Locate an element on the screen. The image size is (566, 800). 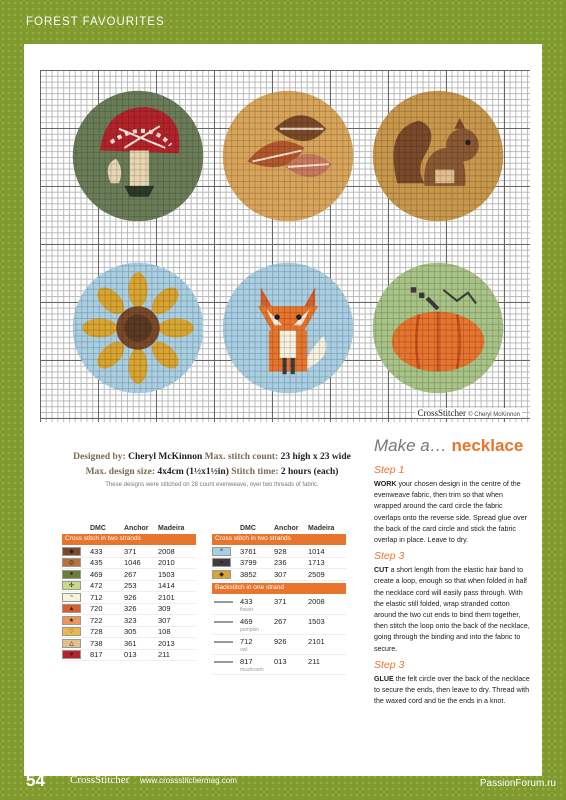
thread-madeira: 2013 is located at coordinates (166, 643).